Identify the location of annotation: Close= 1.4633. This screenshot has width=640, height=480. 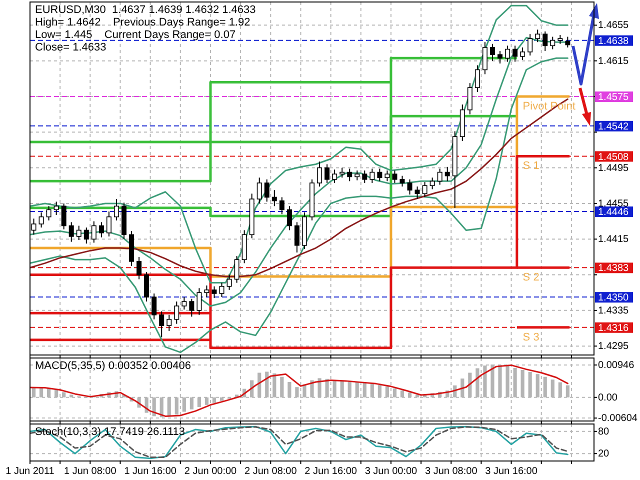
(70, 48).